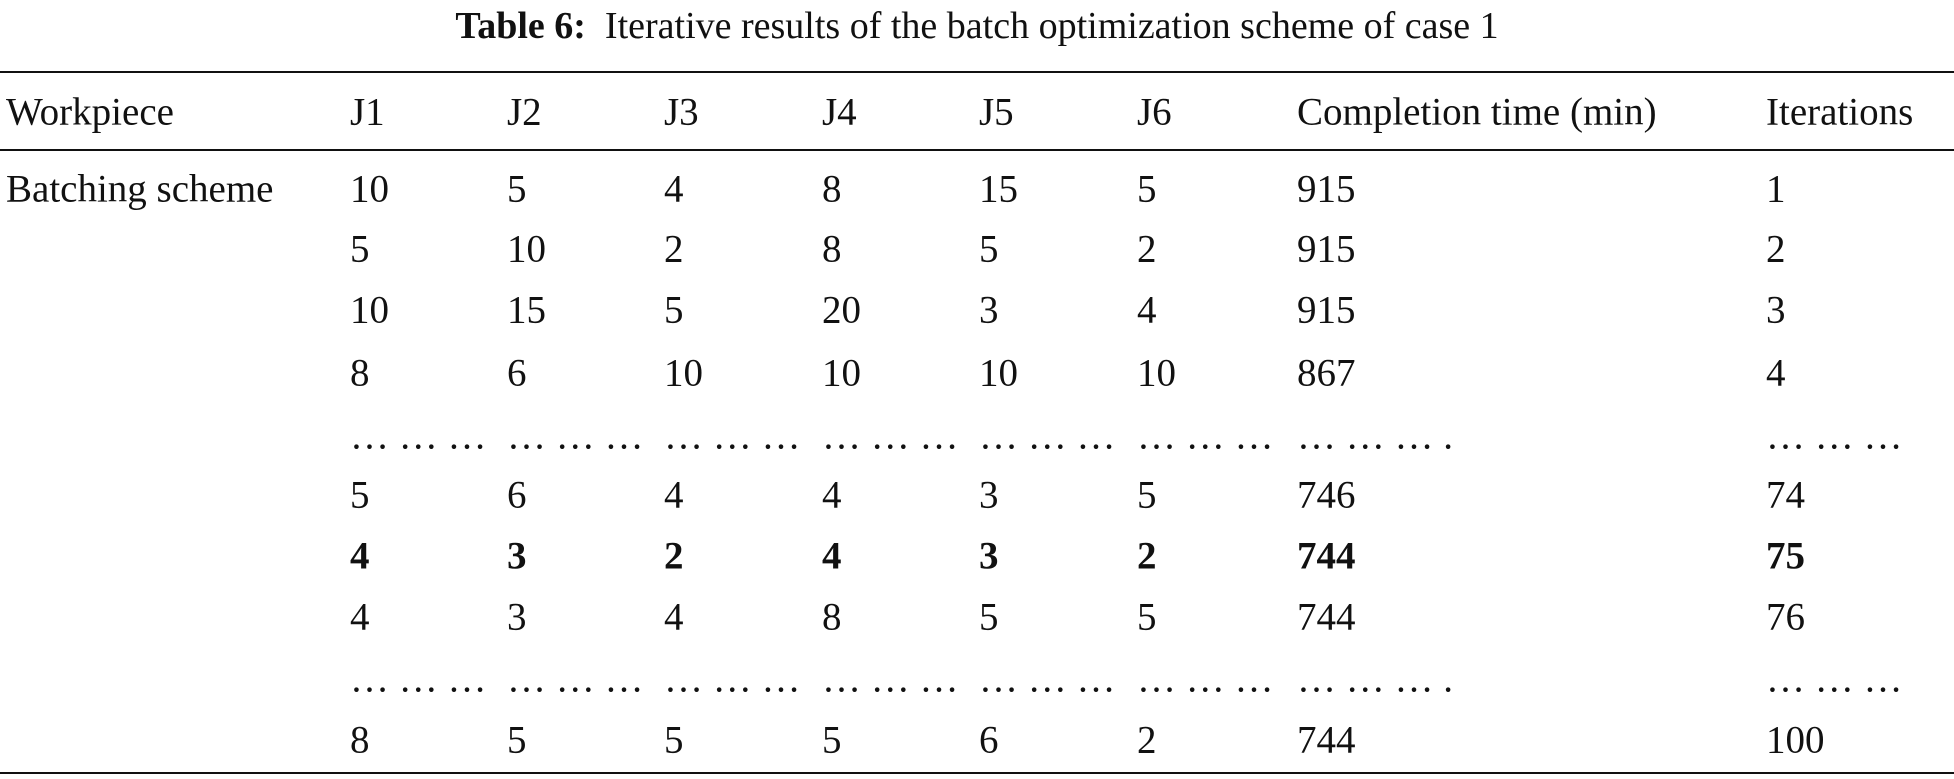  Describe the element at coordinates (1785, 495) in the screenshot. I see `table-cell: 74` at that location.